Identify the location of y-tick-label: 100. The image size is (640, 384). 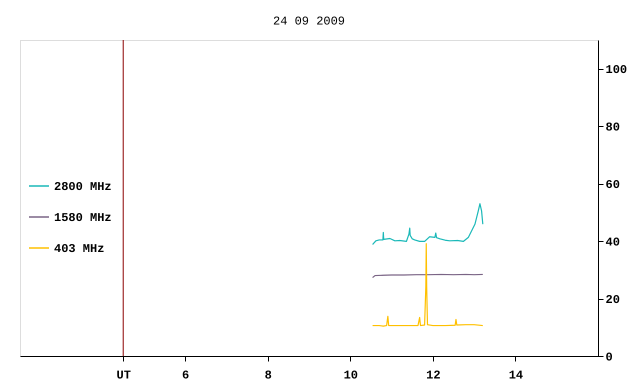
(617, 70).